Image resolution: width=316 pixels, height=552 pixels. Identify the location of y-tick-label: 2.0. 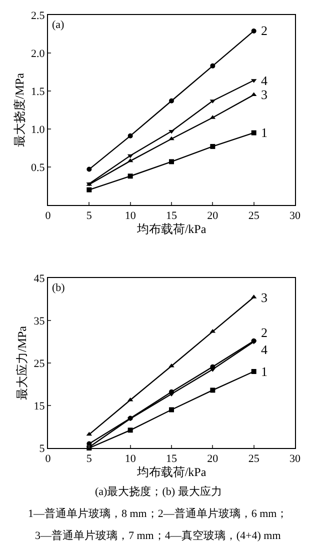
(38, 54).